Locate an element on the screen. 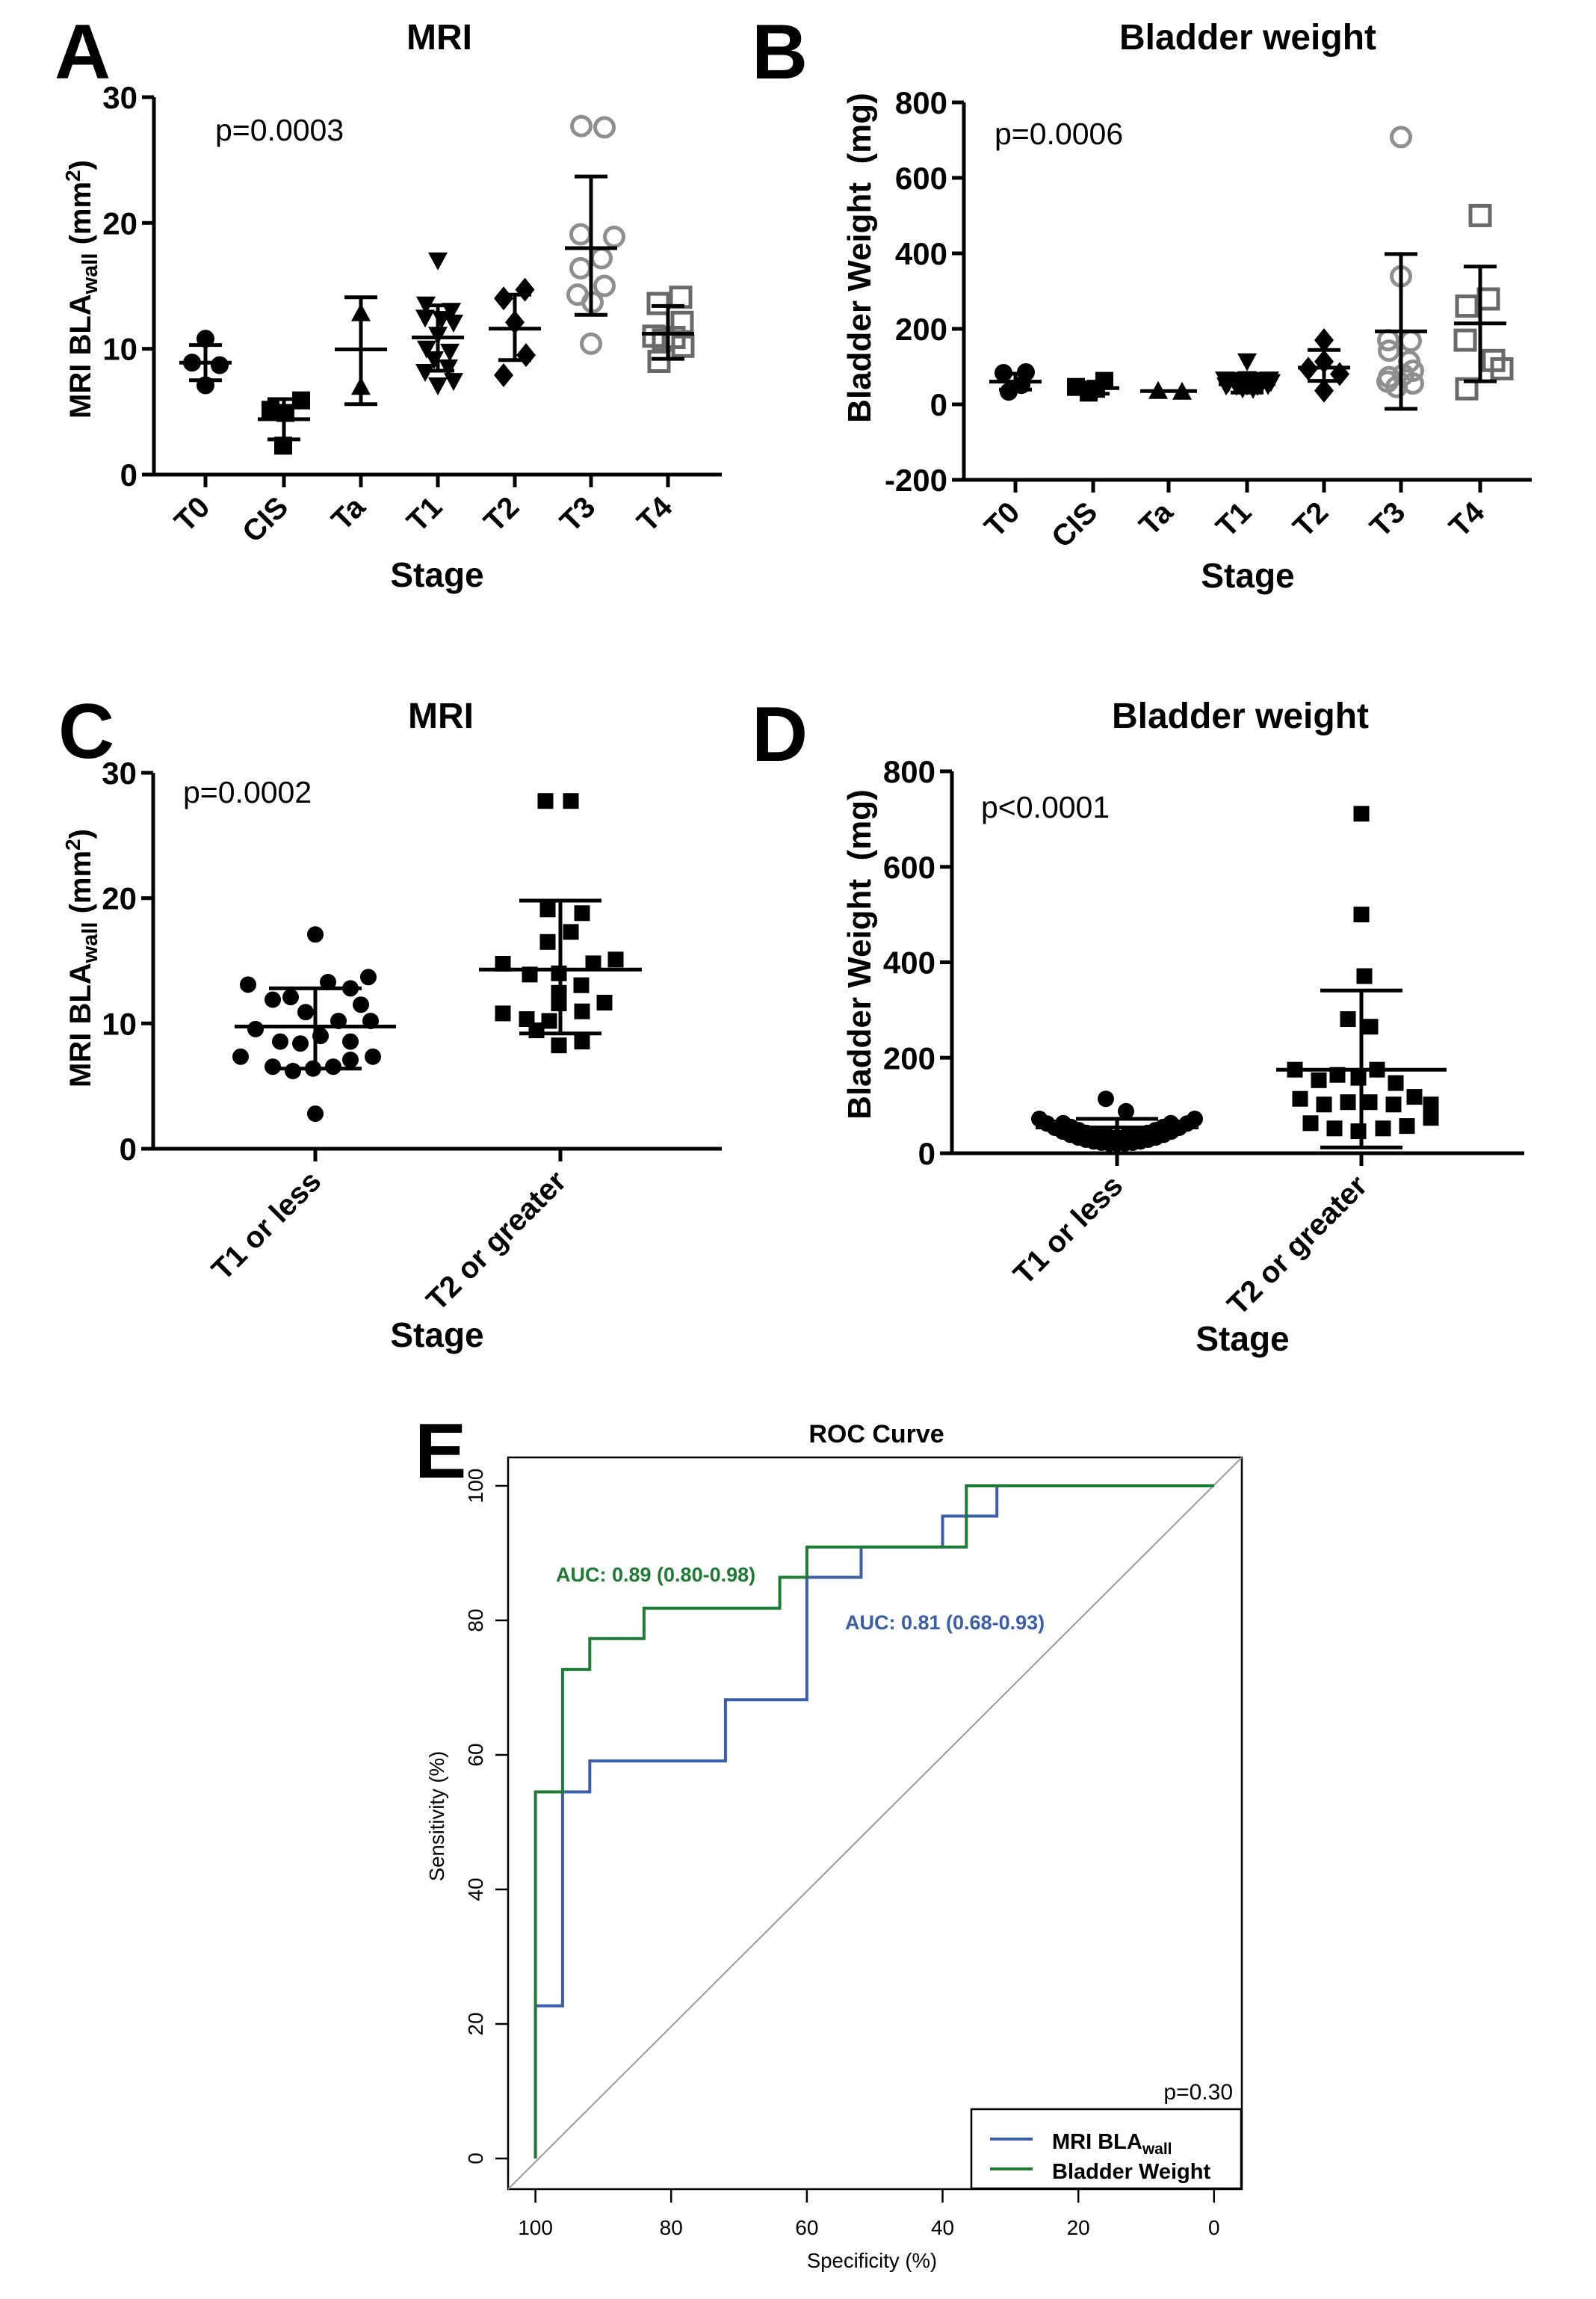  svg-text: p=0.30 is located at coordinates (1198, 2092).